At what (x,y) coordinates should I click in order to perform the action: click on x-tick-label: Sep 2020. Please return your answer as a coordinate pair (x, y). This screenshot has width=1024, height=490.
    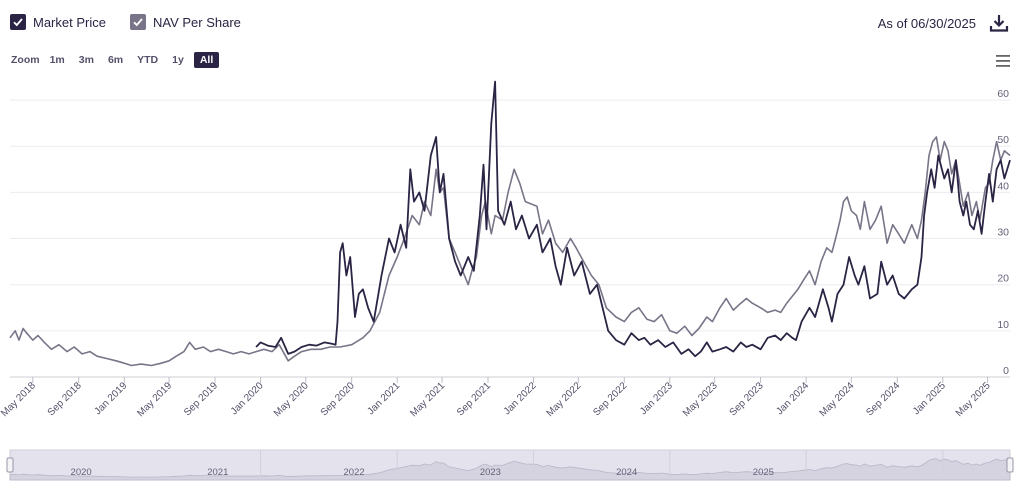
    Looking at the image, I should click on (338, 399).